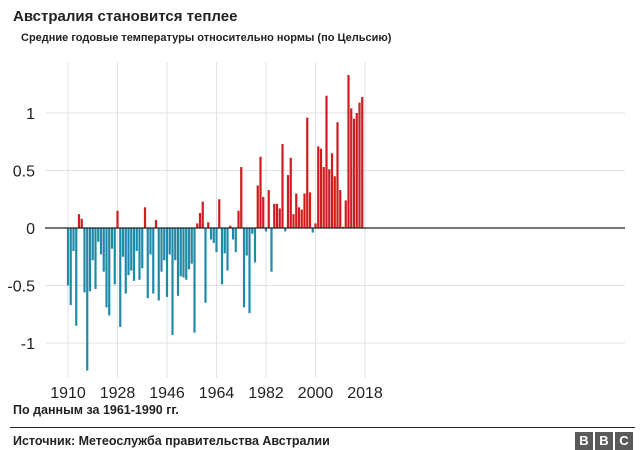 The width and height of the screenshot is (640, 450). Describe the element at coordinates (230, 226) in the screenshot. I see `bar-1969` at that location.